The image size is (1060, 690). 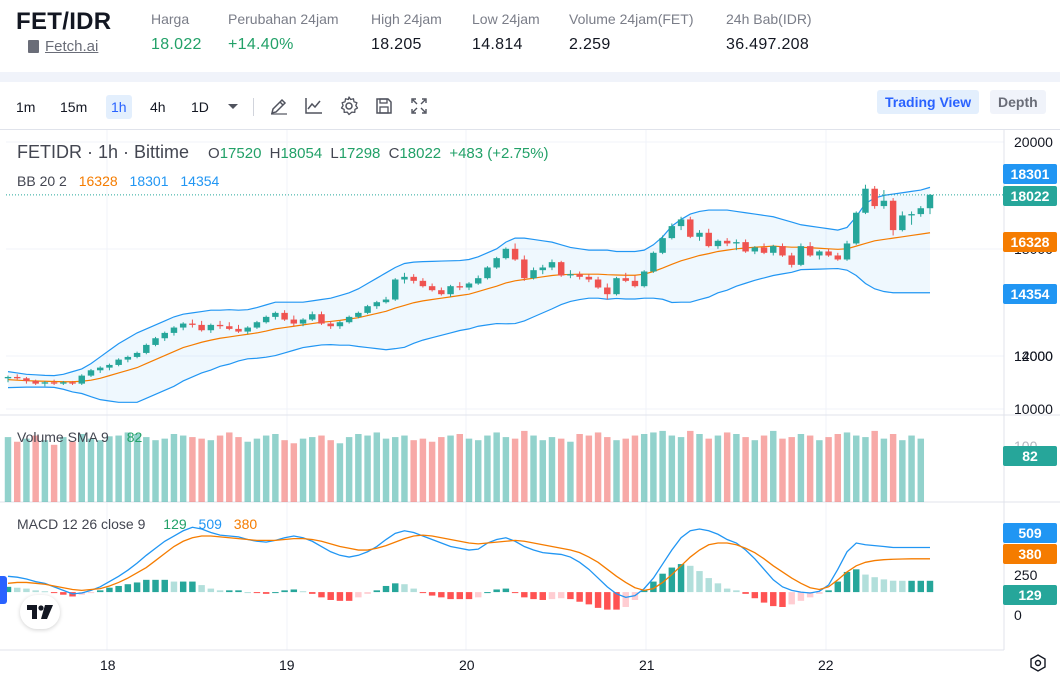 What do you see at coordinates (74, 107) in the screenshot?
I see `timeframe-15m: 15m` at bounding box center [74, 107].